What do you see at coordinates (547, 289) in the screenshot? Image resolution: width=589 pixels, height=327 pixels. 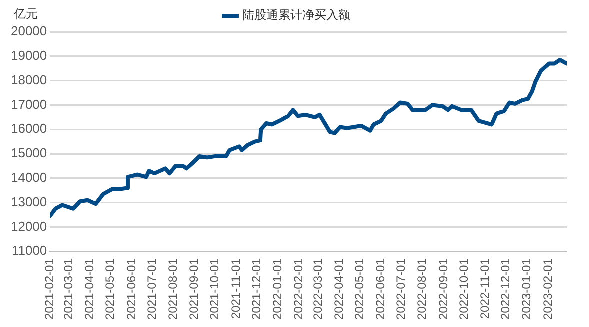 I see `x-tick-label: 2023-02-01` at bounding box center [547, 289].